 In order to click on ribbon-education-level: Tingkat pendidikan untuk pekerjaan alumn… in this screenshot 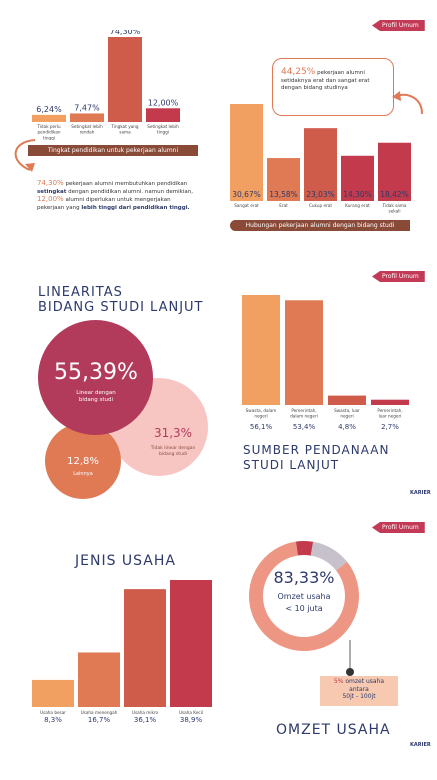, I will do `click(113, 150)`.